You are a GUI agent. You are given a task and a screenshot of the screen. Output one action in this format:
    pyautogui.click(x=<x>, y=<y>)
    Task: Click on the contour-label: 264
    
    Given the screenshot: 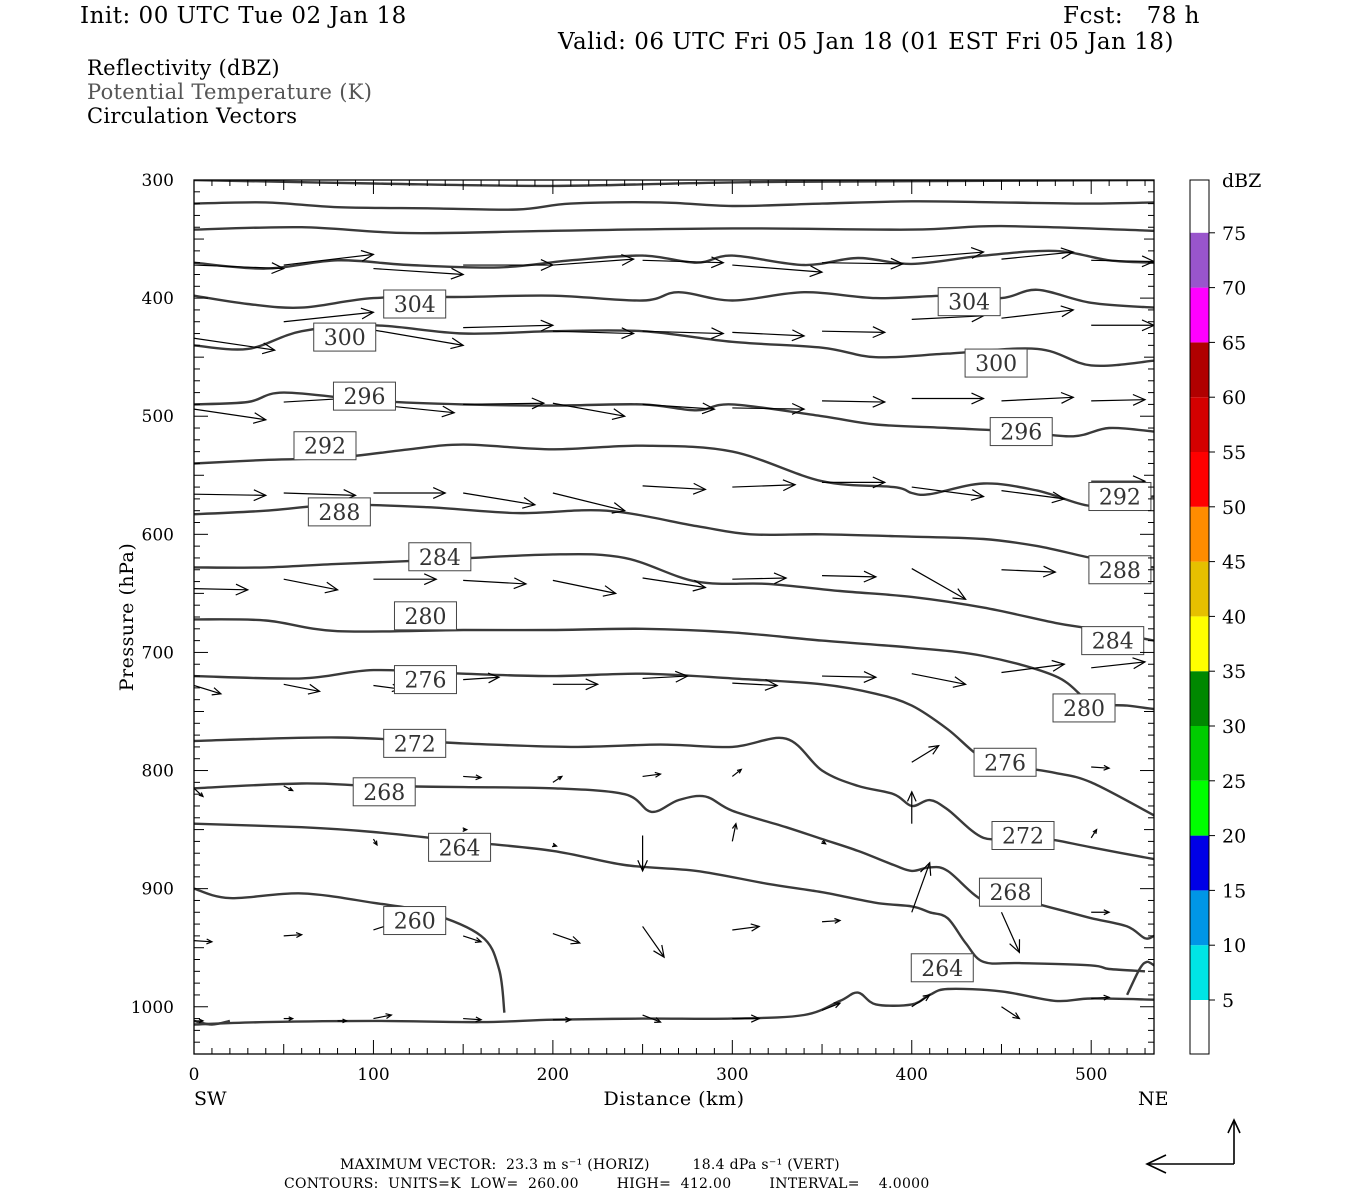 What is the action you would take?
    pyautogui.click(x=460, y=847)
    